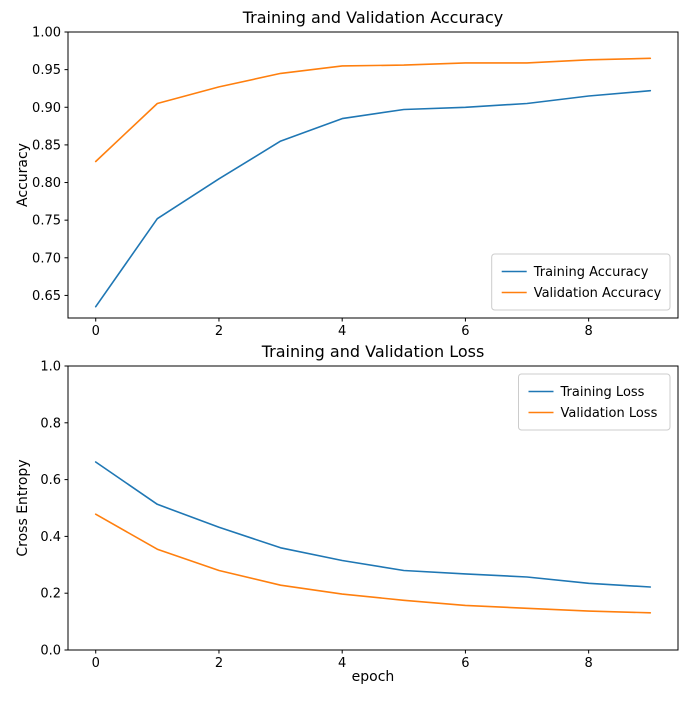  I want to click on y-tick-label: 0.80, so click(46, 183).